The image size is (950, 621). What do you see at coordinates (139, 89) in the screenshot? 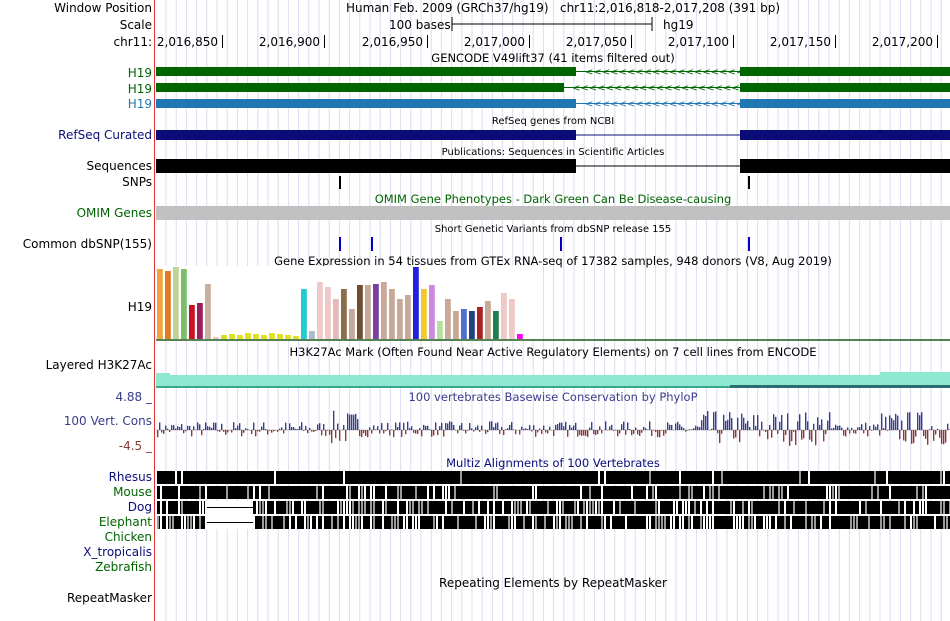
I see `gencode-item-label-2: H19` at bounding box center [139, 89].